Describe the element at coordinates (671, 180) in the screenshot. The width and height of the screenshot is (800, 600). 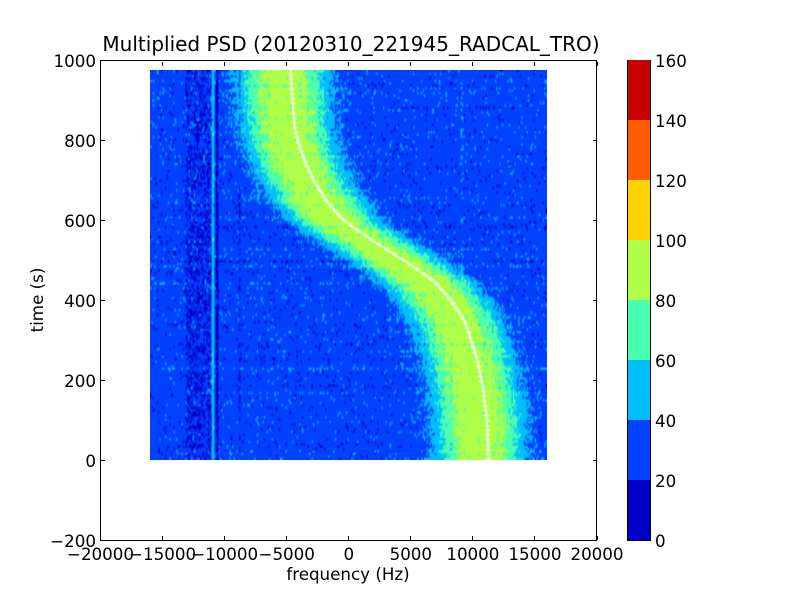
I see `colorbar-tick-label: 120` at that location.